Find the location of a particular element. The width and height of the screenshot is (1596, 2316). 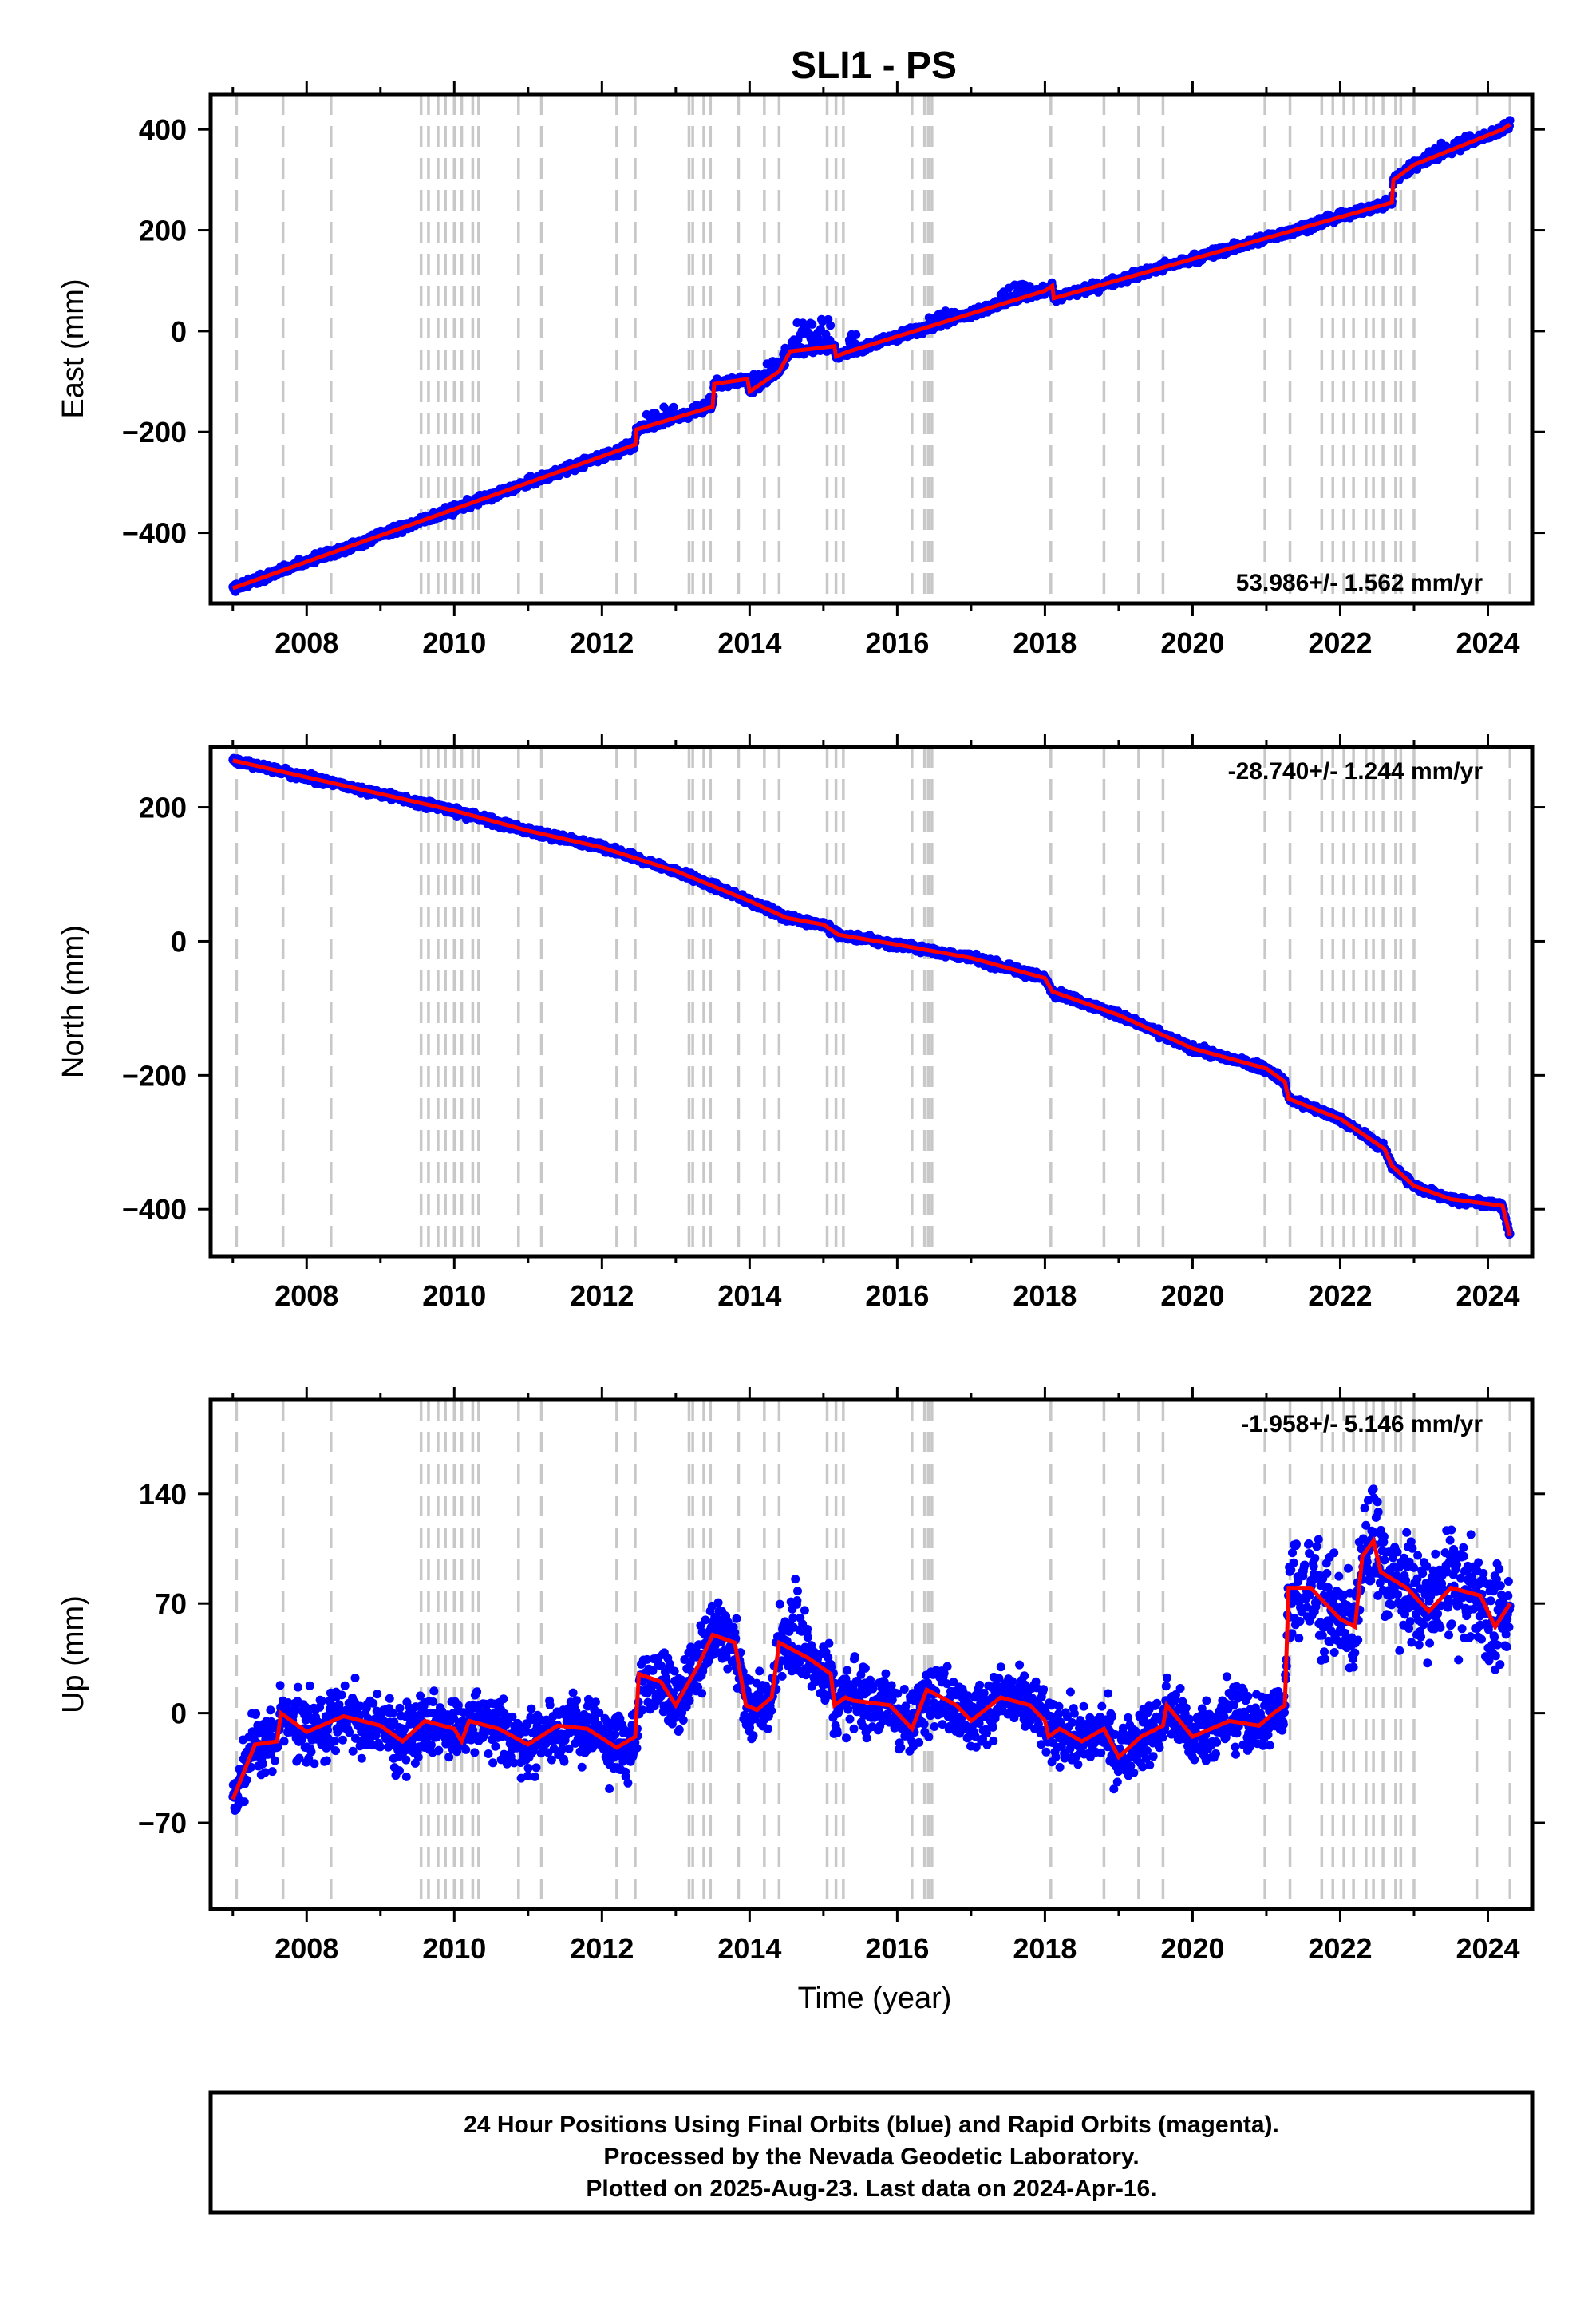

east-y-tick-label-3: 200 is located at coordinates (163, 231).